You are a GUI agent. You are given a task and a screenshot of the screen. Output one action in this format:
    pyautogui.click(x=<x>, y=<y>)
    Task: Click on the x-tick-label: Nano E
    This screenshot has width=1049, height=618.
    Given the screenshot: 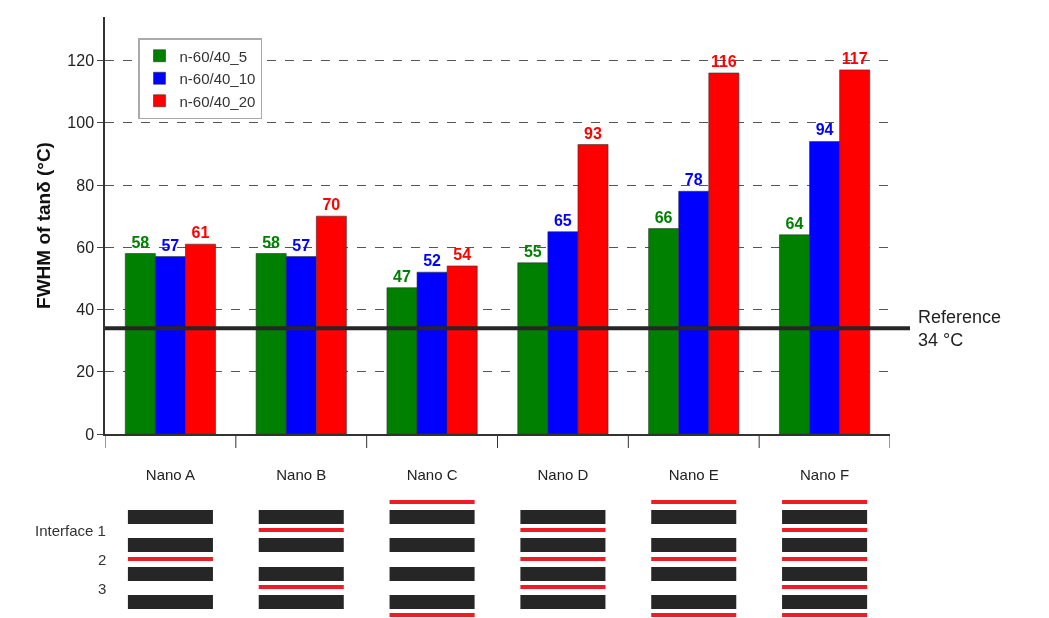 What is the action you would take?
    pyautogui.click(x=693, y=474)
    